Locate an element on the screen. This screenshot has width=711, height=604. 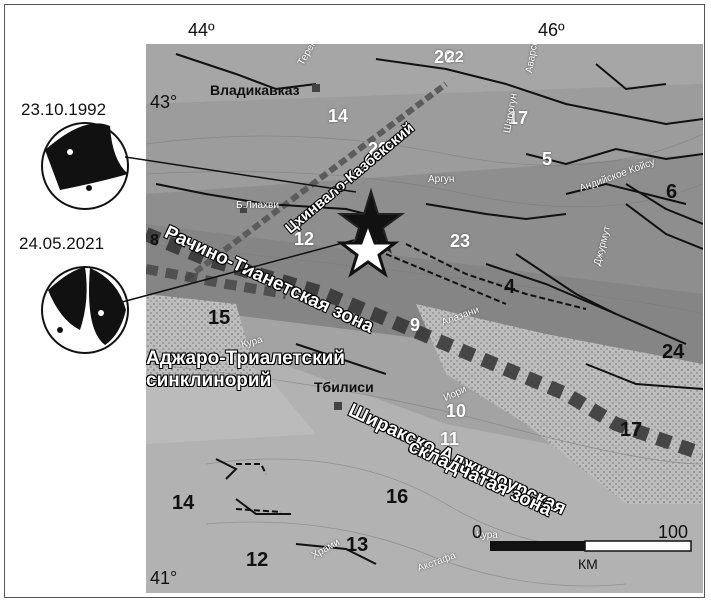
beachball-2021-icon is located at coordinates (85, 310).